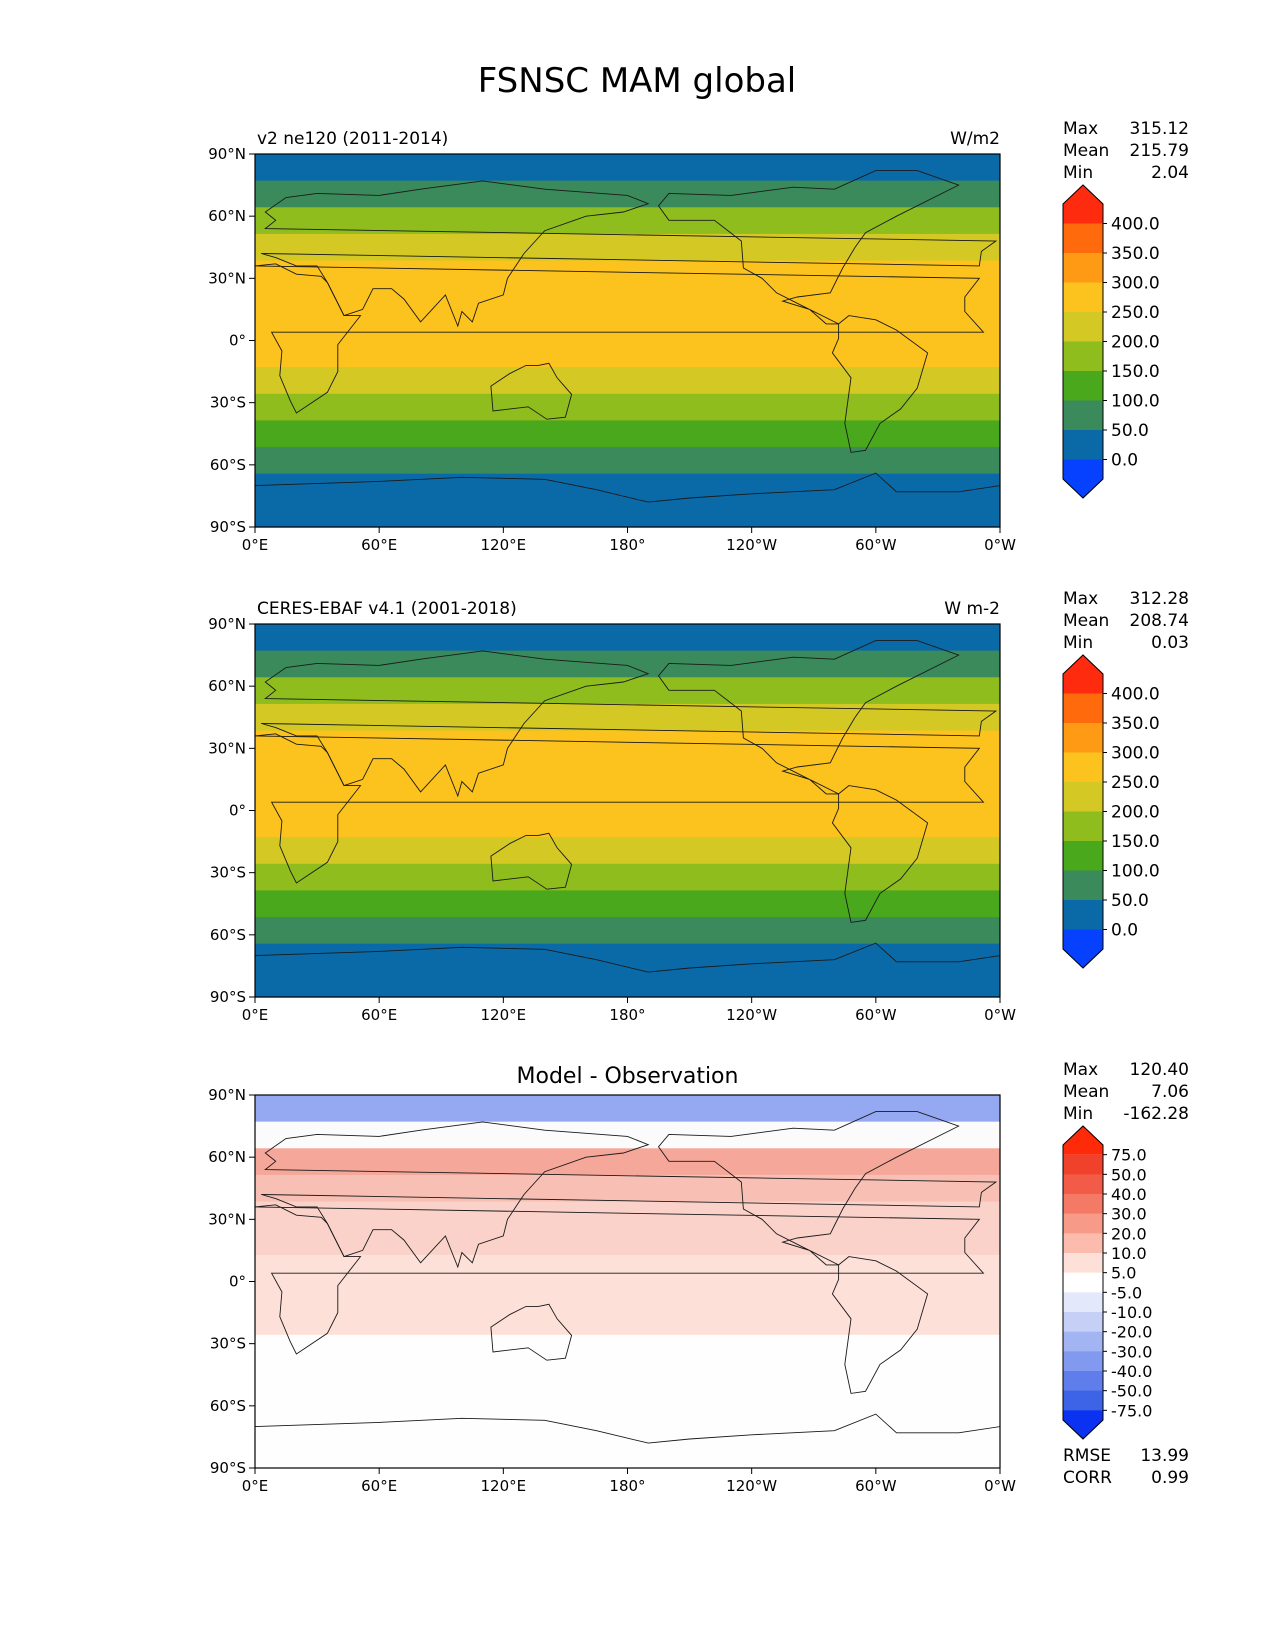  What do you see at coordinates (1123, 1273) in the screenshot?
I see `colorbar-label: 5.0` at bounding box center [1123, 1273].